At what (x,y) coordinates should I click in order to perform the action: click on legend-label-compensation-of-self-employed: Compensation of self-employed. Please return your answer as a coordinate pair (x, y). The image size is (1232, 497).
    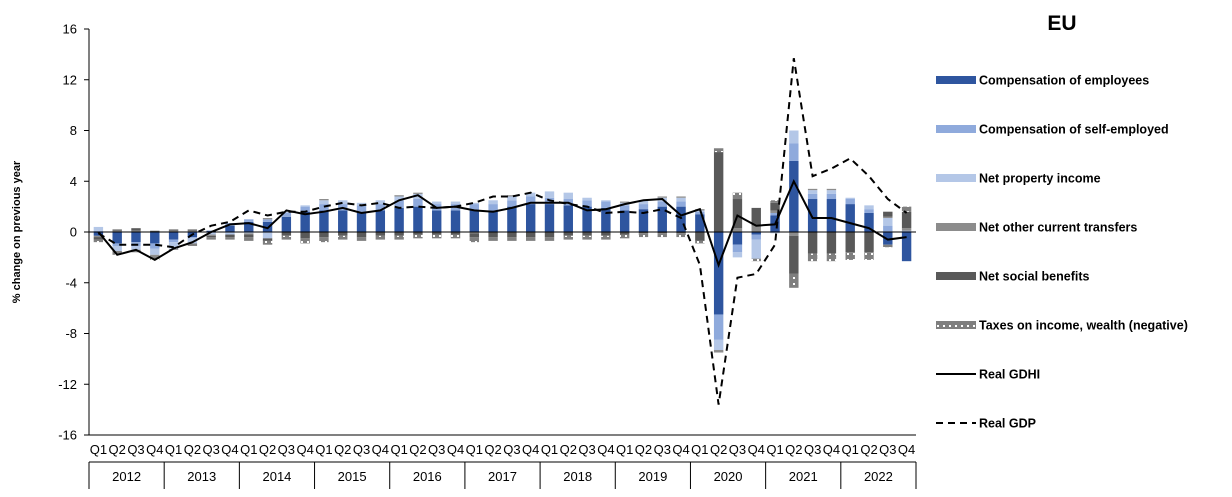
    Looking at the image, I should click on (1074, 130).